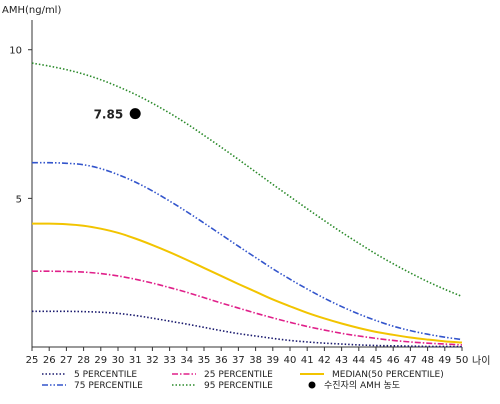  Describe the element at coordinates (238, 386) in the screenshot. I see `legend-label-4: 95 PERCENTILE` at that location.